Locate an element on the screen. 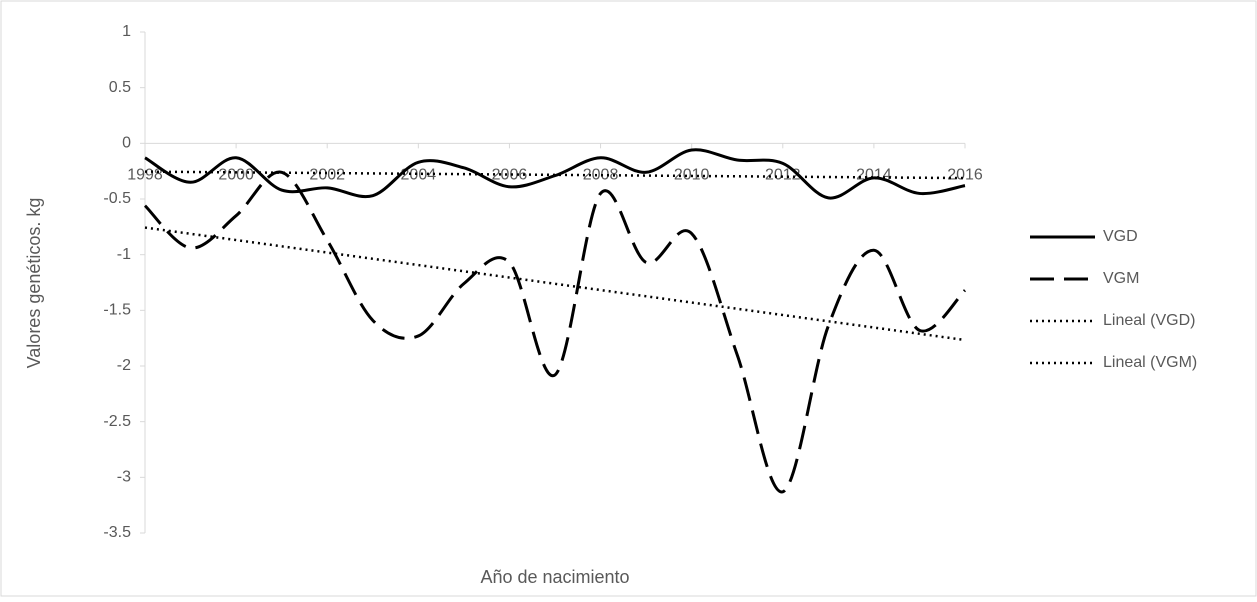 The height and width of the screenshot is (602, 1257). y-tick-label: -2 is located at coordinates (124, 365).